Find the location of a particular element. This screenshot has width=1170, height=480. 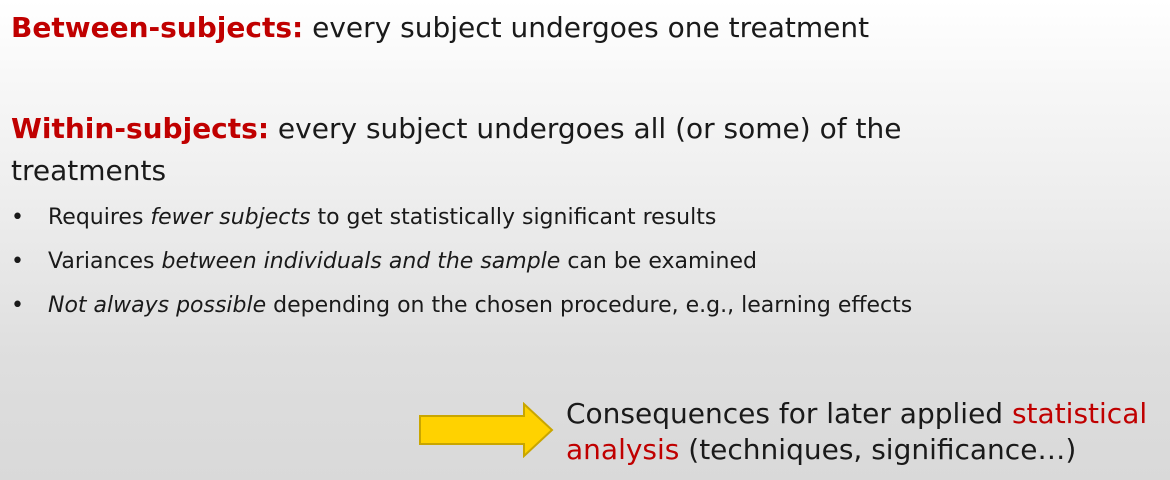

consequence-line2-accent: analysis is located at coordinates (623, 449).